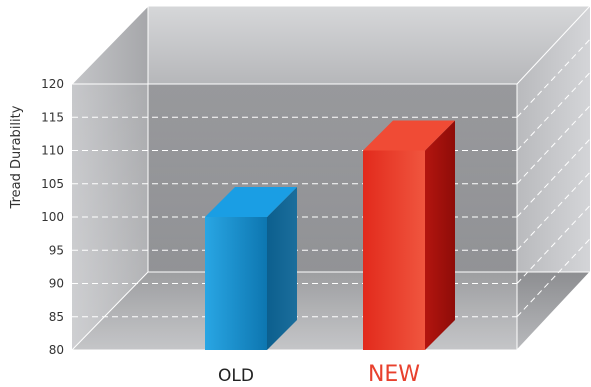 This screenshot has height=387, width=591. I want to click on y-tick-label: 120, so click(52, 84).